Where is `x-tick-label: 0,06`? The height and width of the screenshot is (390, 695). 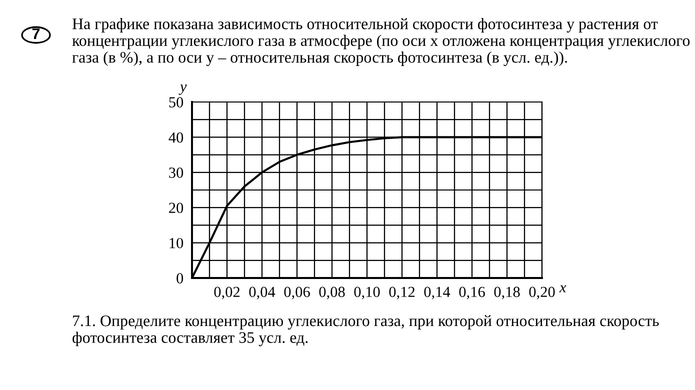 x-tick-label: 0,06 is located at coordinates (297, 293).